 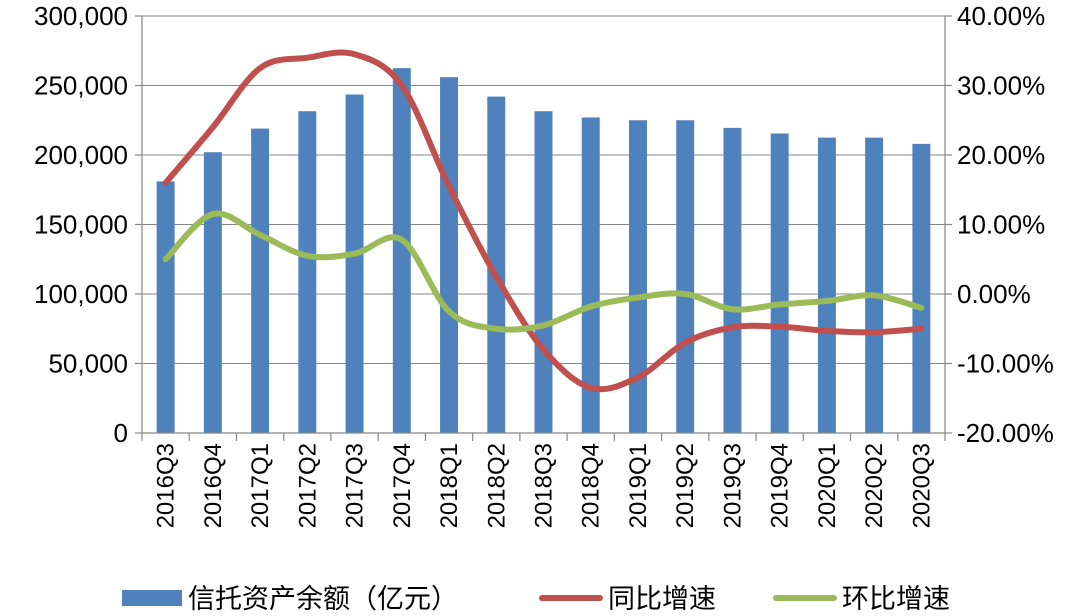 I want to click on category-label: 2018Q3, so click(x=544, y=485).